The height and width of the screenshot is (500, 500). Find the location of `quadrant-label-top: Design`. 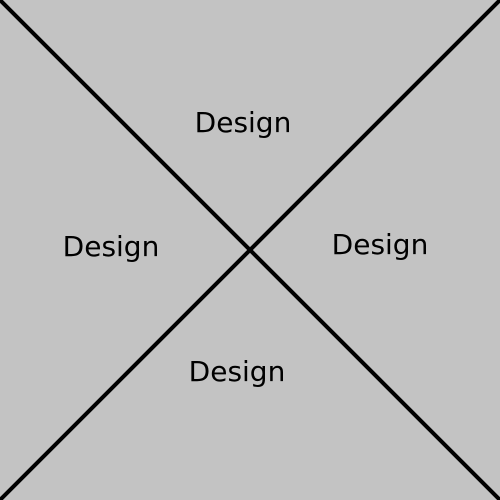

quadrant-label-top: Design is located at coordinates (243, 122).